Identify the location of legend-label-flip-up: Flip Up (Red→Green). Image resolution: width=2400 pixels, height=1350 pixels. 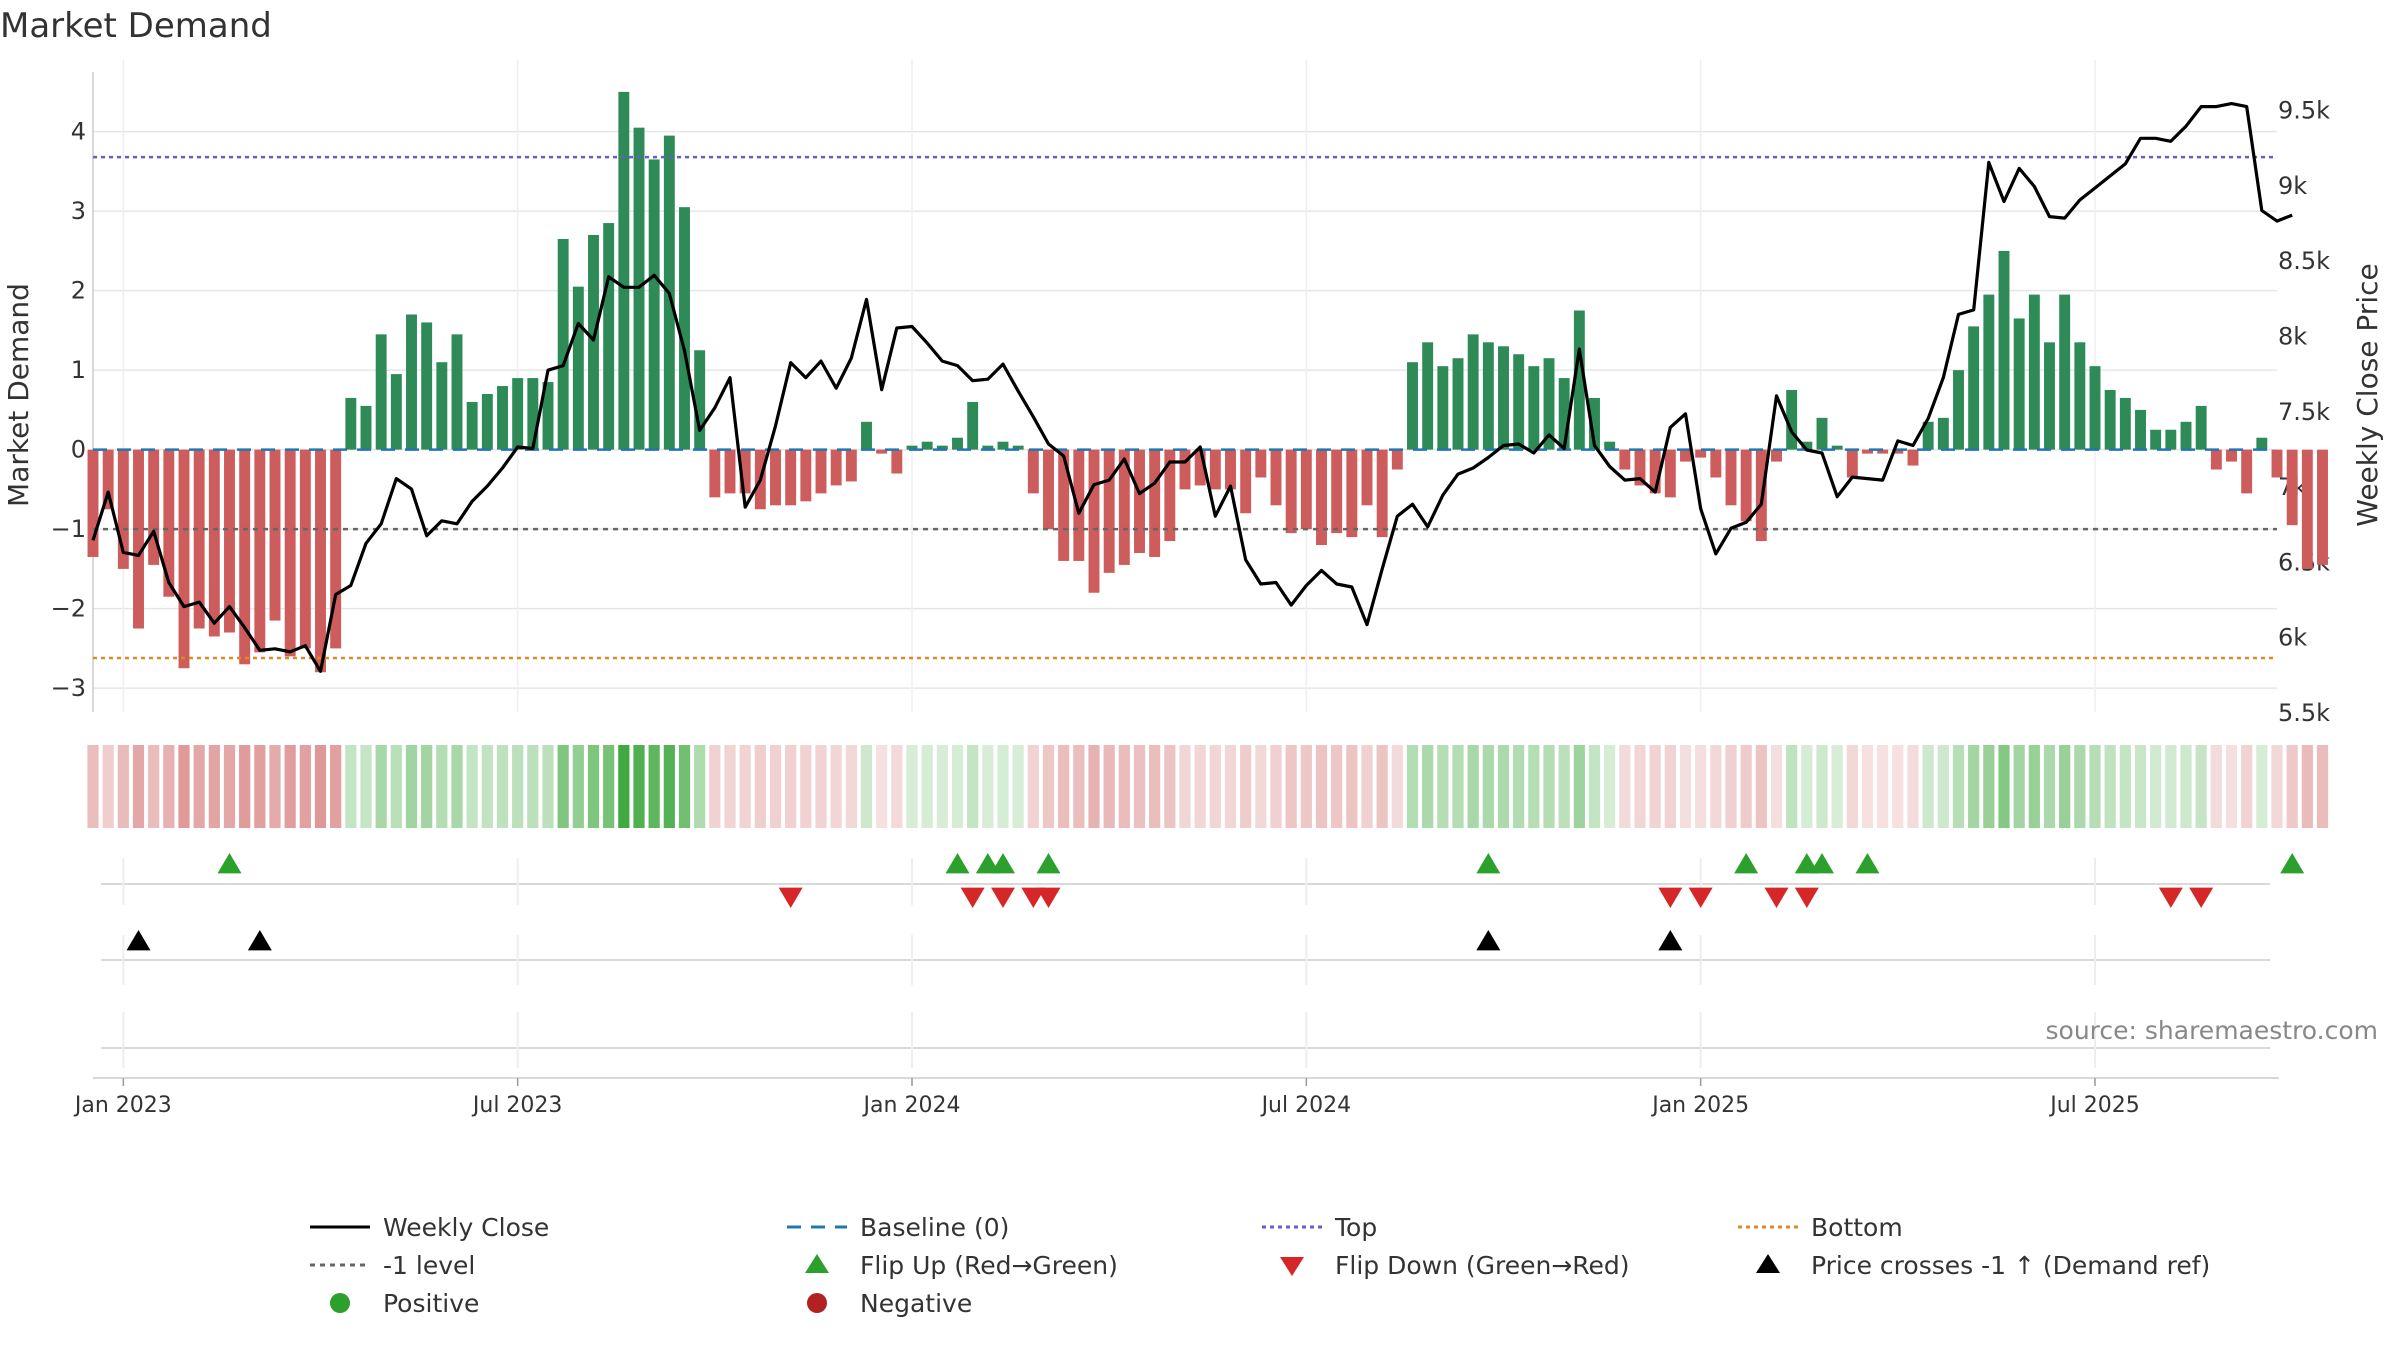
(989, 1265).